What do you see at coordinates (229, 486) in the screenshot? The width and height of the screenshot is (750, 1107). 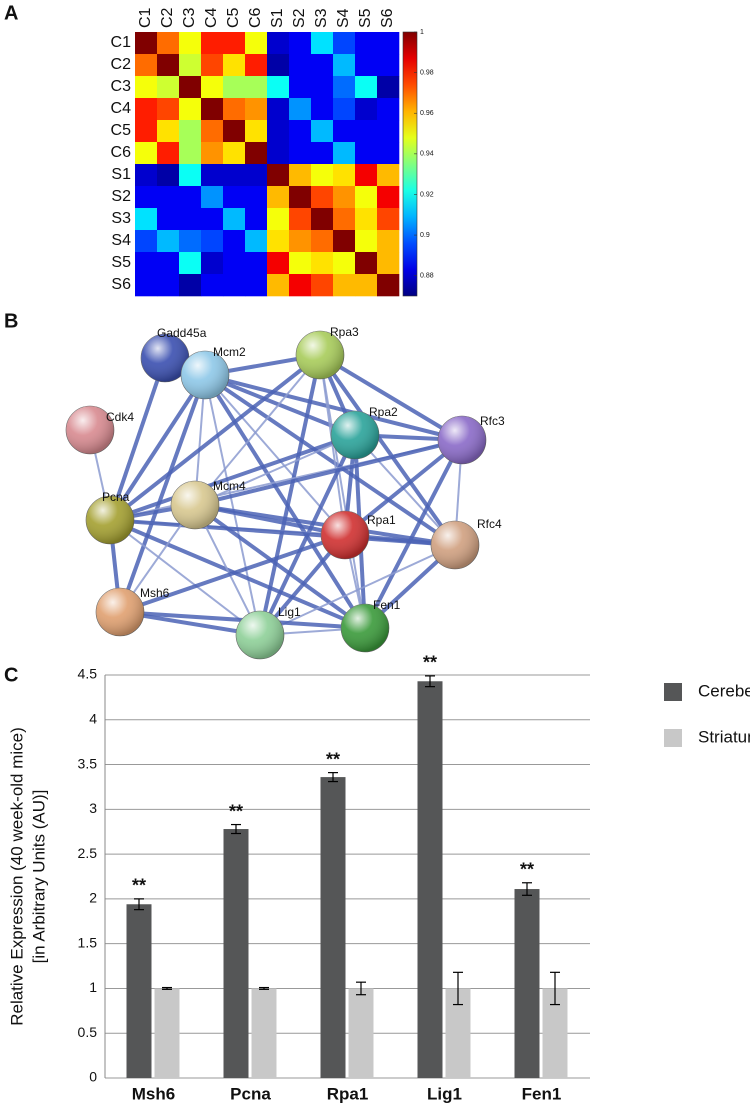 I see `node-label: Mcm4` at bounding box center [229, 486].